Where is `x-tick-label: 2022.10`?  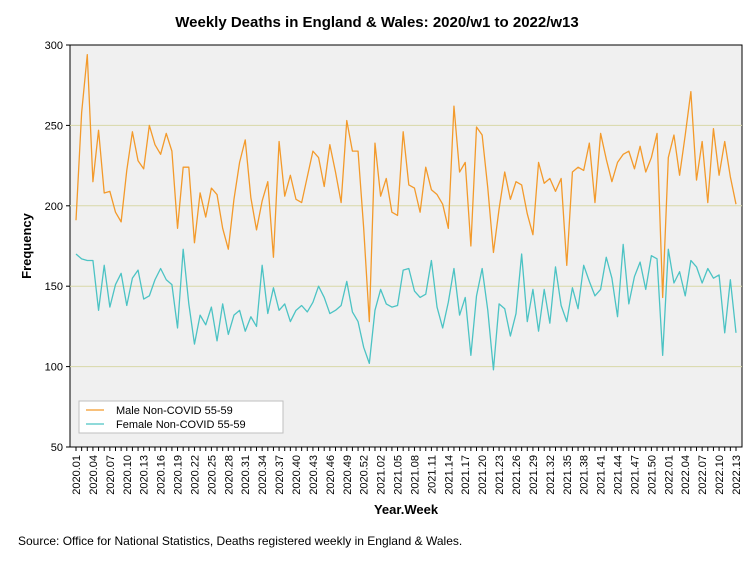
x-tick-label: 2022.10 is located at coordinates (720, 475).